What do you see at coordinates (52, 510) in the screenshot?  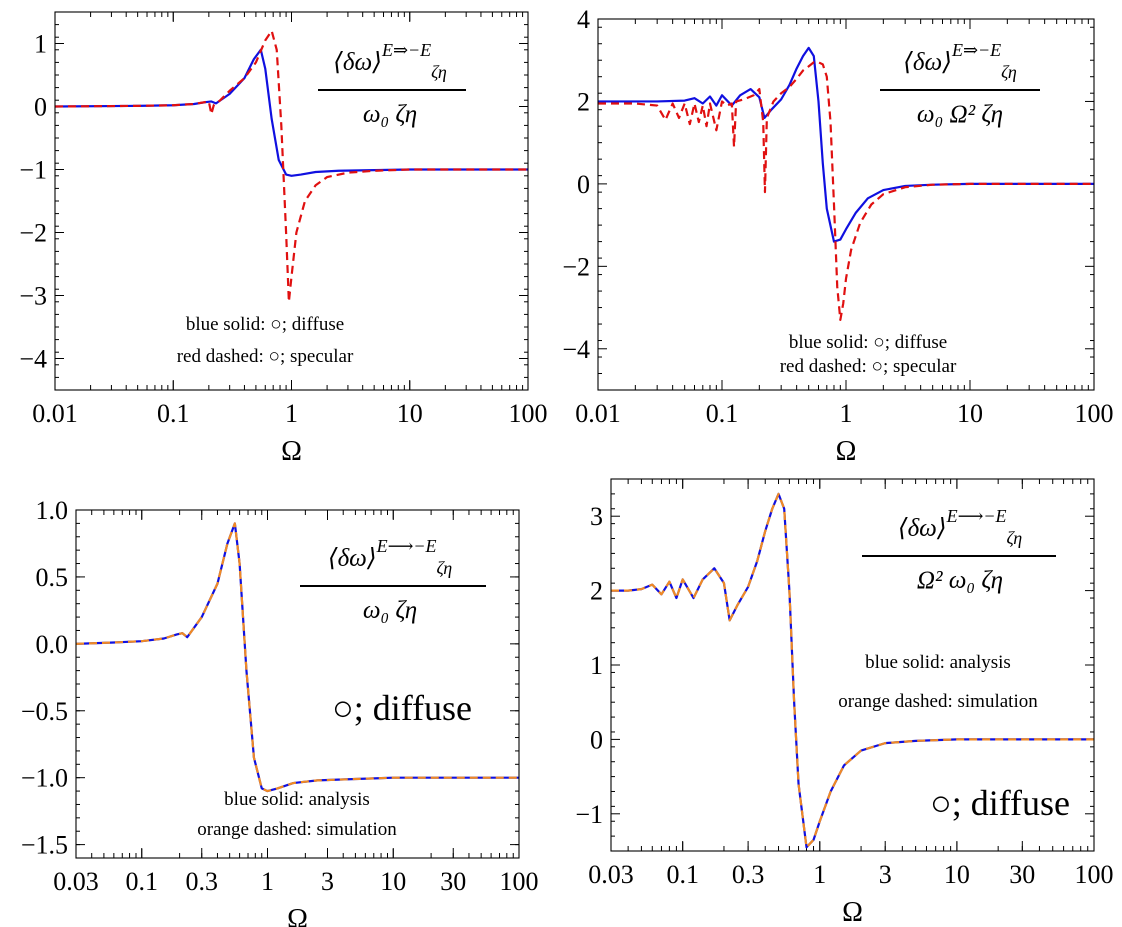 I see `y-tick-label: 1.0` at bounding box center [52, 510].